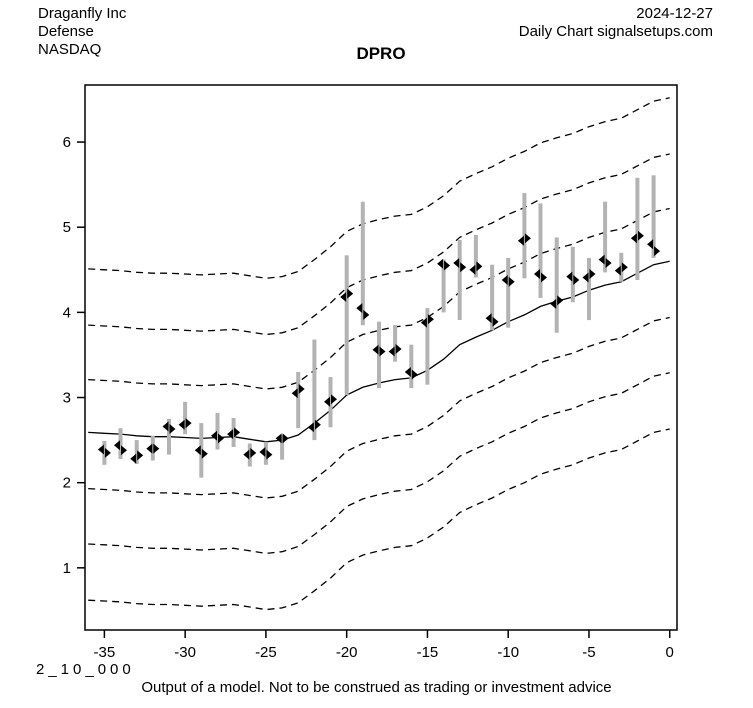  Describe the element at coordinates (588, 652) in the screenshot. I see `x-tick-label: -5` at that location.